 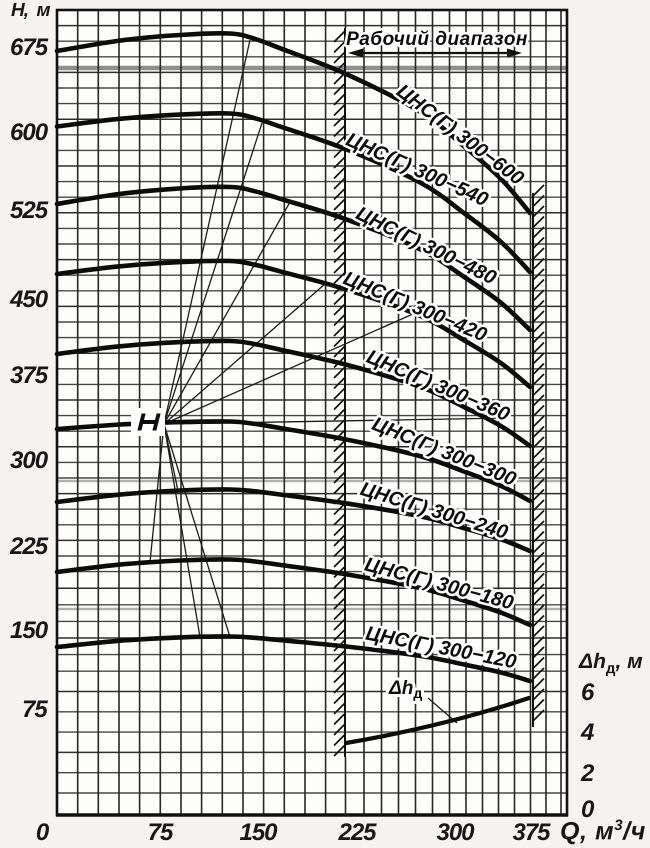 What do you see at coordinates (405, 689) in the screenshot?
I see `svg-text: Δhд` at bounding box center [405, 689].